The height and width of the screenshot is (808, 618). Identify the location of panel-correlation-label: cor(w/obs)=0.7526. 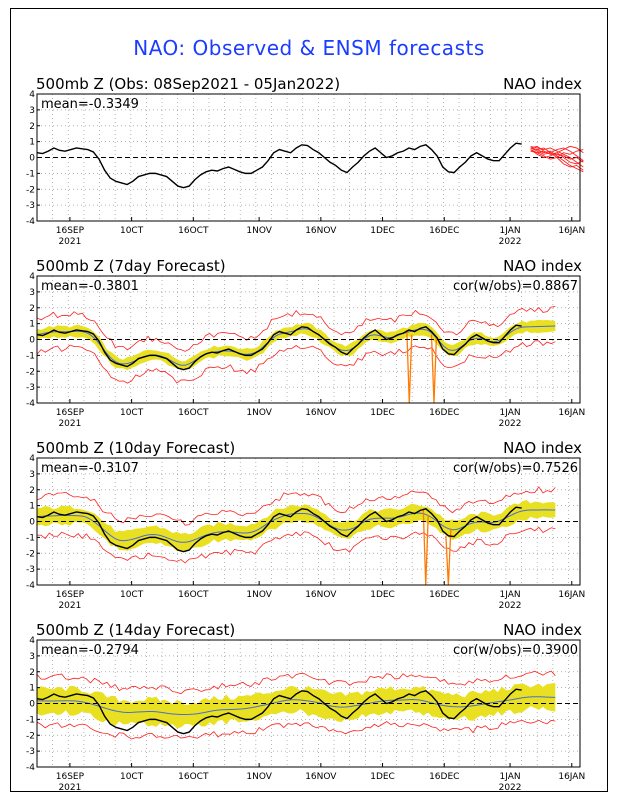
(515, 468).